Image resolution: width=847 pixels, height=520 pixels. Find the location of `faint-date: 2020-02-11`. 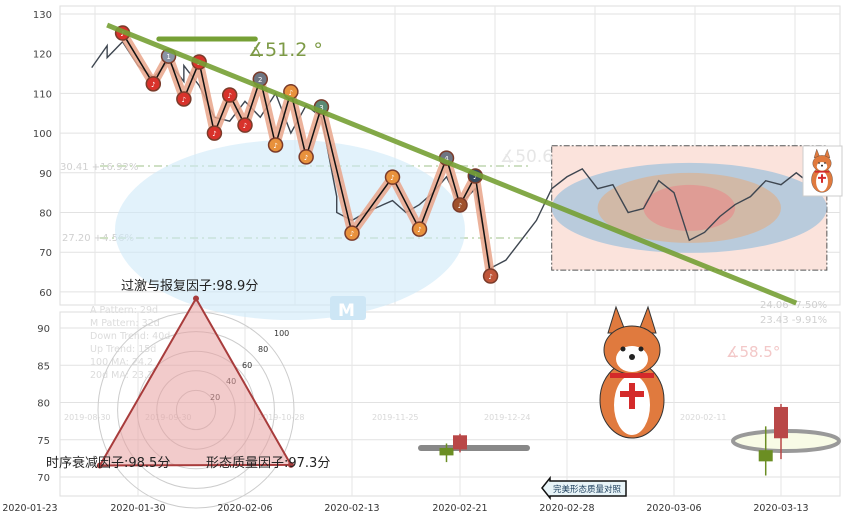

faint-date: 2020-02-11 is located at coordinates (703, 417).